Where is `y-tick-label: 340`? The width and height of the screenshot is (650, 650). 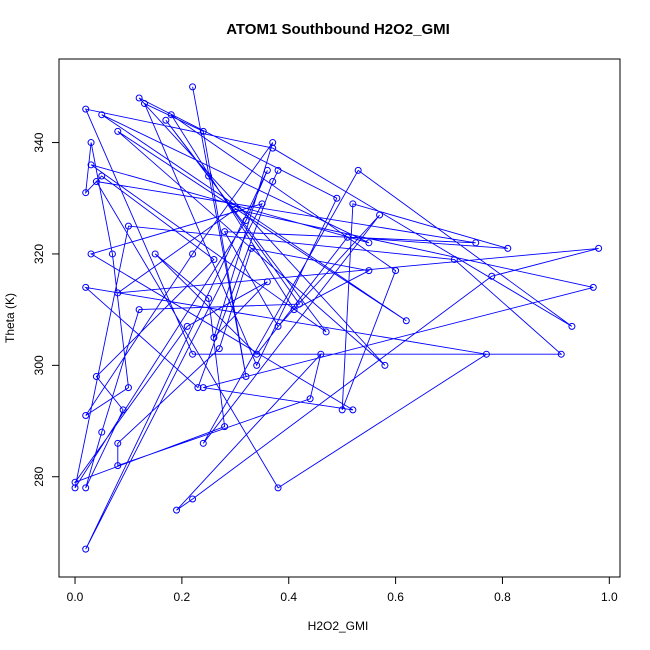
y-tick-label: 340 is located at coordinates (39, 142).